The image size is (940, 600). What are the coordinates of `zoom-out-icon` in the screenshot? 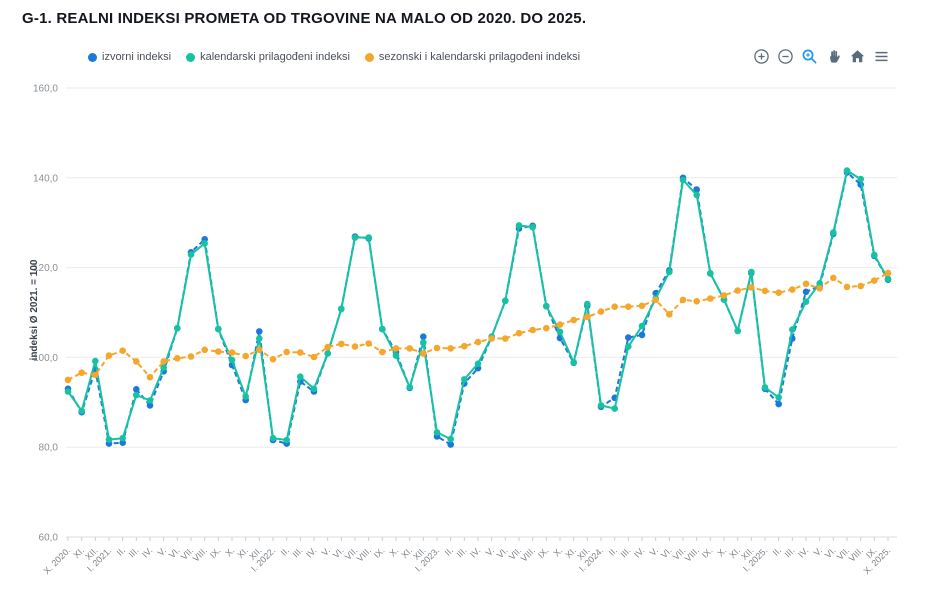 It's located at (785, 56).